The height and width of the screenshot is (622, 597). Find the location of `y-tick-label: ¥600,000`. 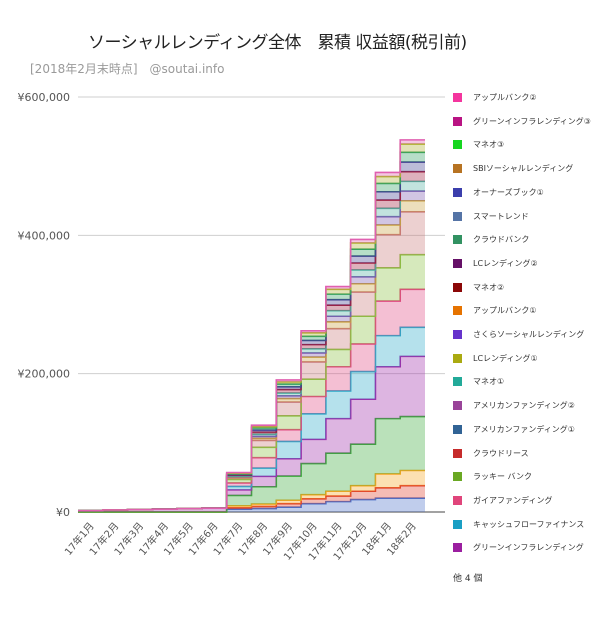

y-tick-label: ¥600,000 is located at coordinates (44, 97).